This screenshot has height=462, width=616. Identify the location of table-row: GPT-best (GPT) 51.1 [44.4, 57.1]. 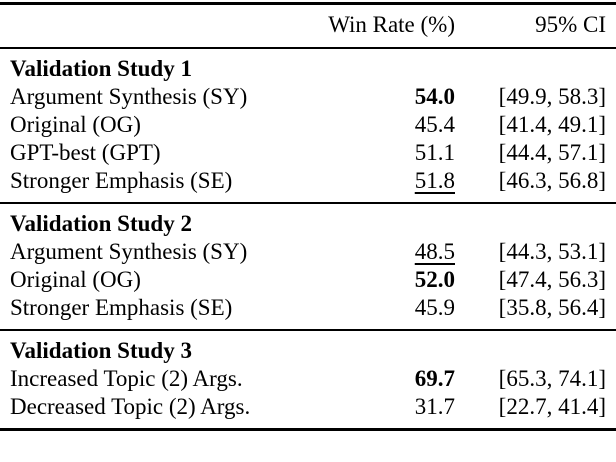
(308, 153).